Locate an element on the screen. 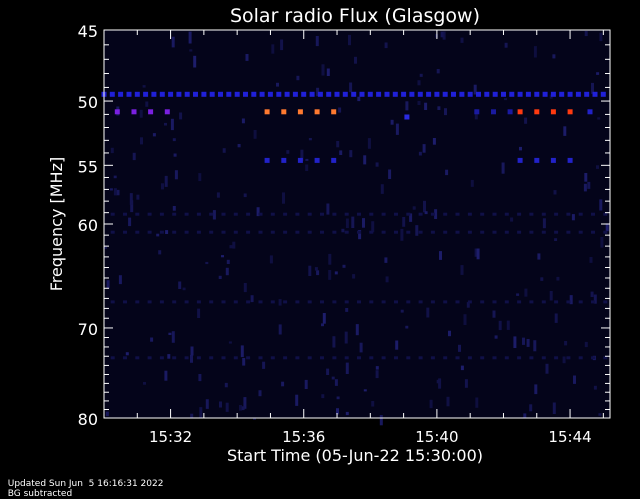  radio-emission-marks is located at coordinates (353, 127).